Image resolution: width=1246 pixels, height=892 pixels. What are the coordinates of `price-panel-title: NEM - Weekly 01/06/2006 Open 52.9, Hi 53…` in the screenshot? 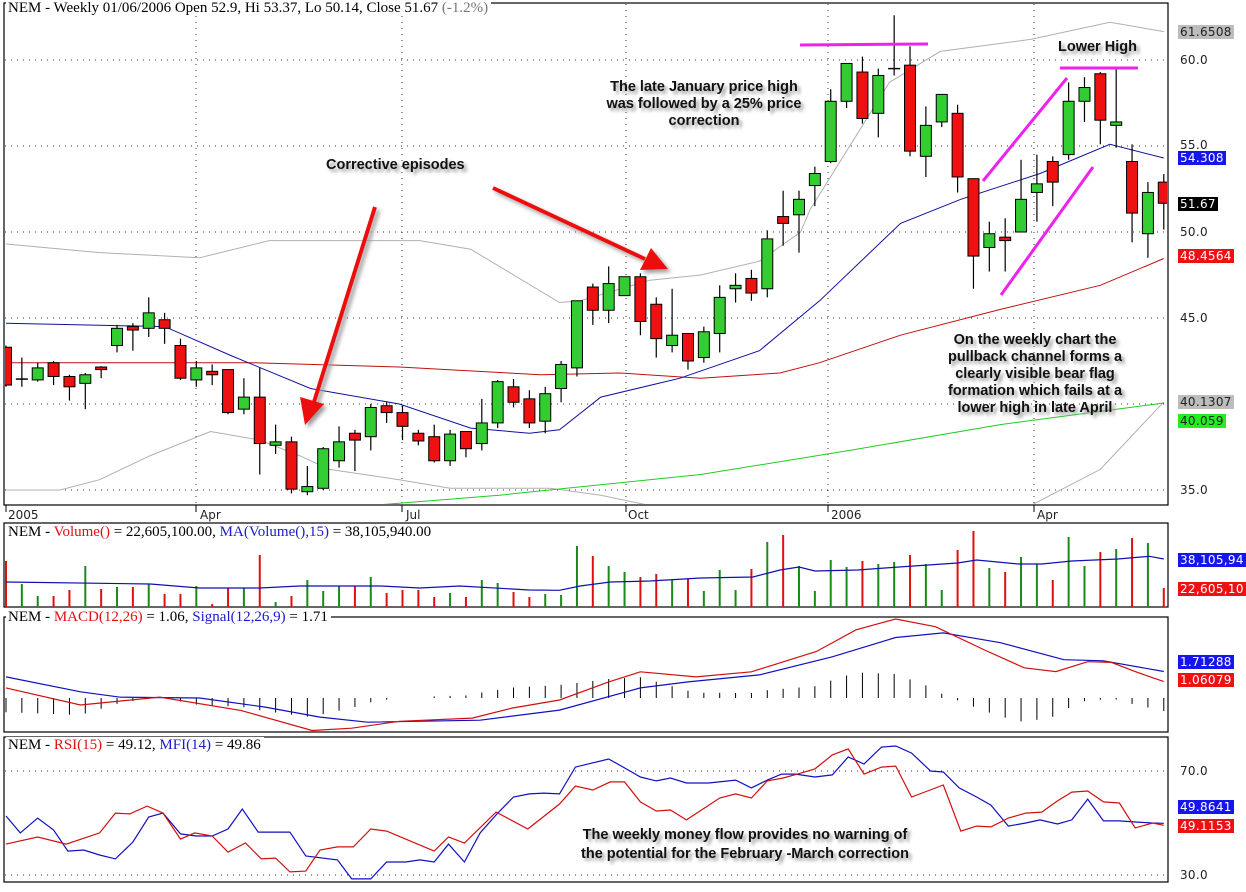 It's located at (249, 8).